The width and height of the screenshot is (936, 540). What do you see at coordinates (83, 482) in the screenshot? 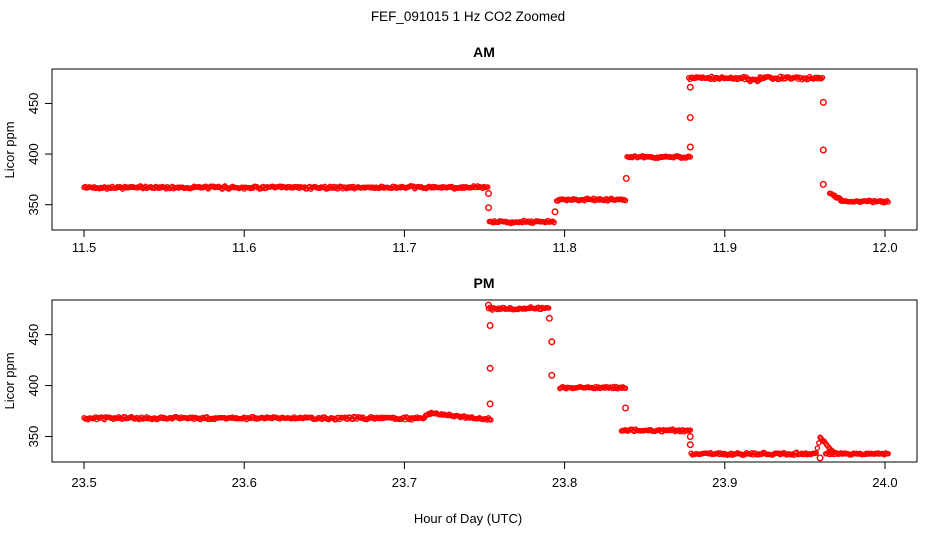
I see `x-tick-label: 23.5` at bounding box center [83, 482].